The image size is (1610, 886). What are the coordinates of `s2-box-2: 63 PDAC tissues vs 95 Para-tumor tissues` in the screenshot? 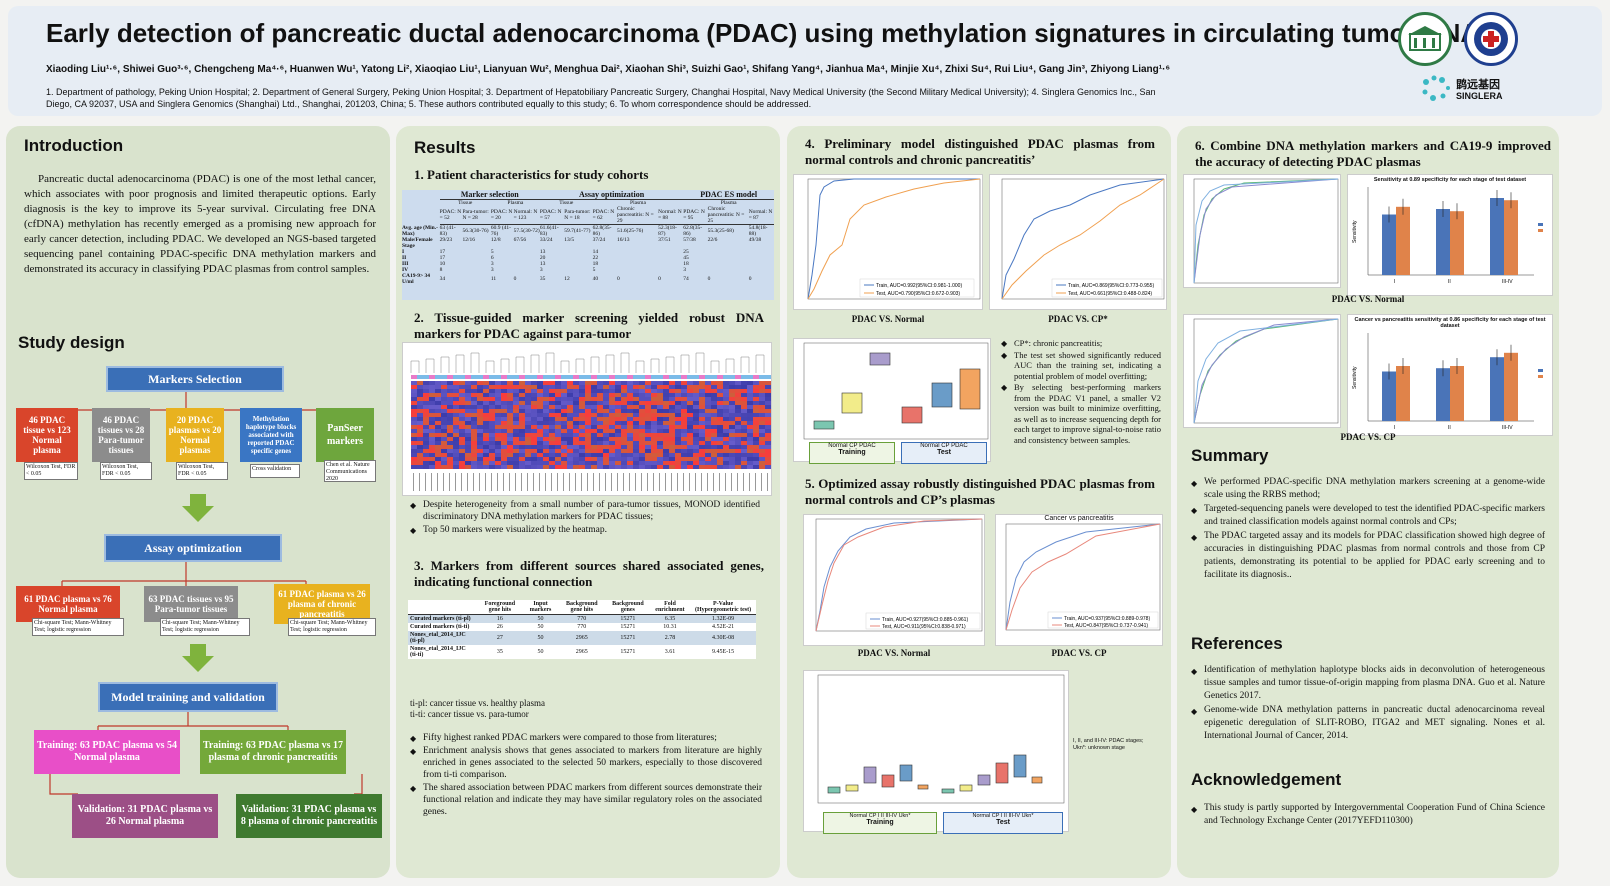 It's located at (191, 604).